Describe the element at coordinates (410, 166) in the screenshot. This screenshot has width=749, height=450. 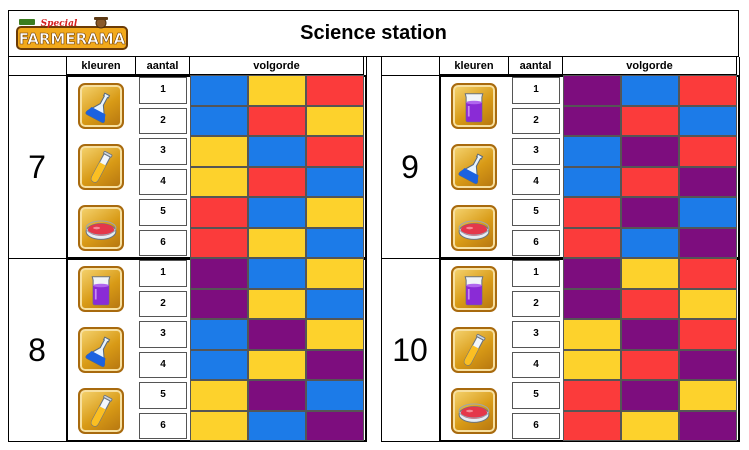
I see `group-number: 9` at that location.